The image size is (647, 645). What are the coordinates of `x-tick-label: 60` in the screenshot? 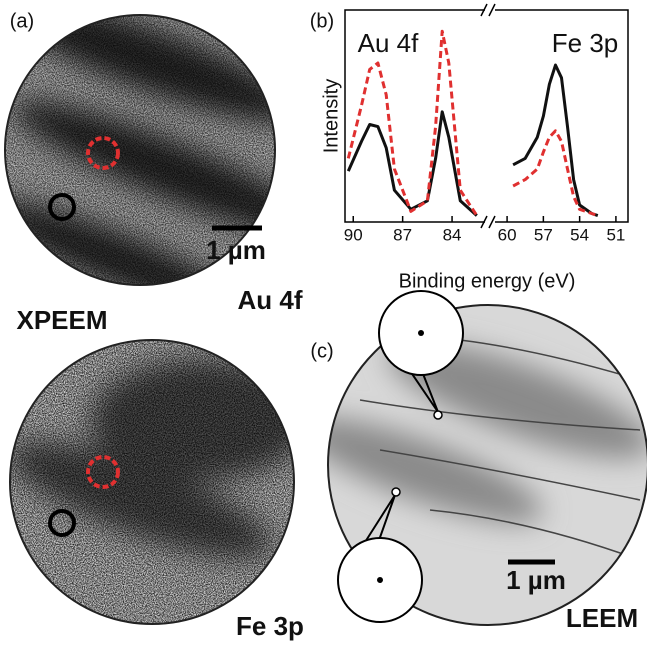 It's located at (507, 234).